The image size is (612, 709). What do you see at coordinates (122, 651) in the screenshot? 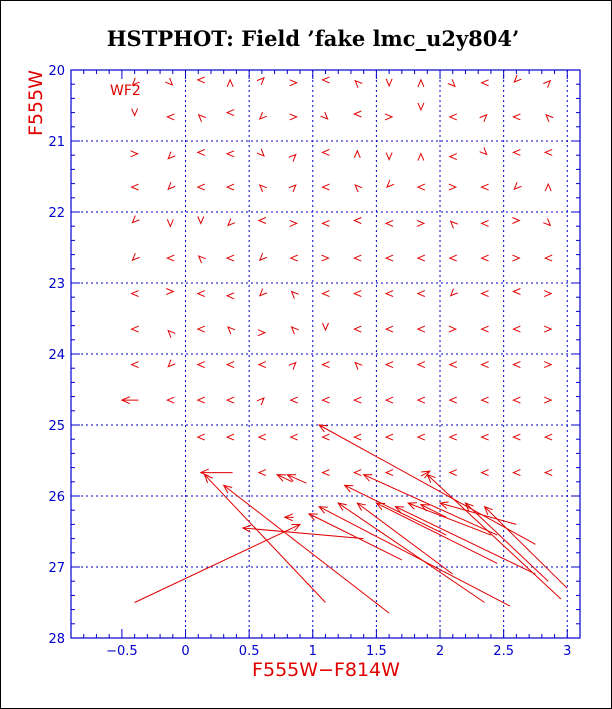
I see `x-tick-label: −0.5` at bounding box center [122, 651].